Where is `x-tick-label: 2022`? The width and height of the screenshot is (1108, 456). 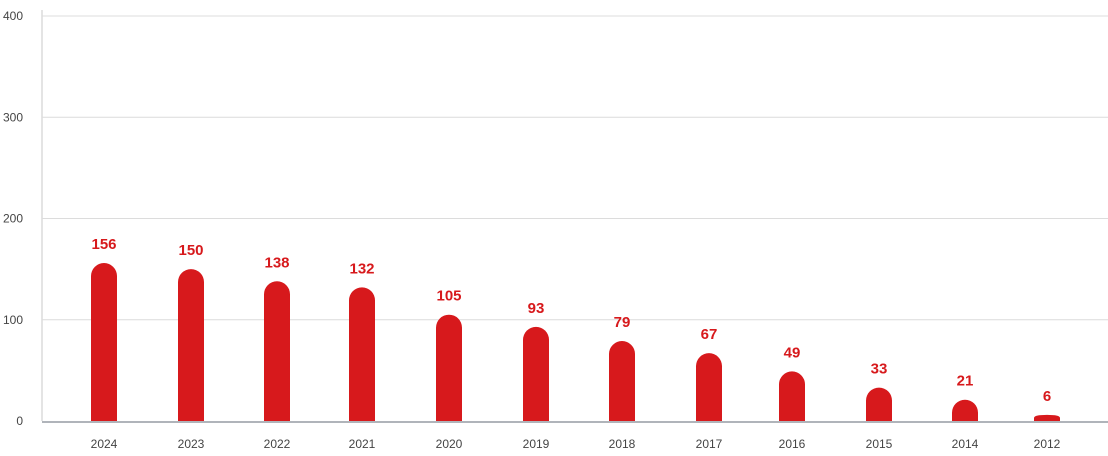 x-tick-label: 2022 is located at coordinates (277, 444).